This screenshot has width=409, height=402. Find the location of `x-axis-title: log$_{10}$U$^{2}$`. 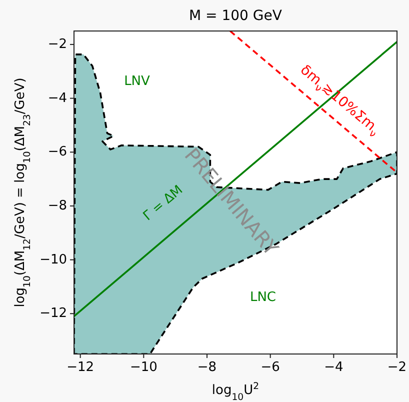

x-axis-title: log$_{10}$U$^{2}$ is located at coordinates (236, 391).